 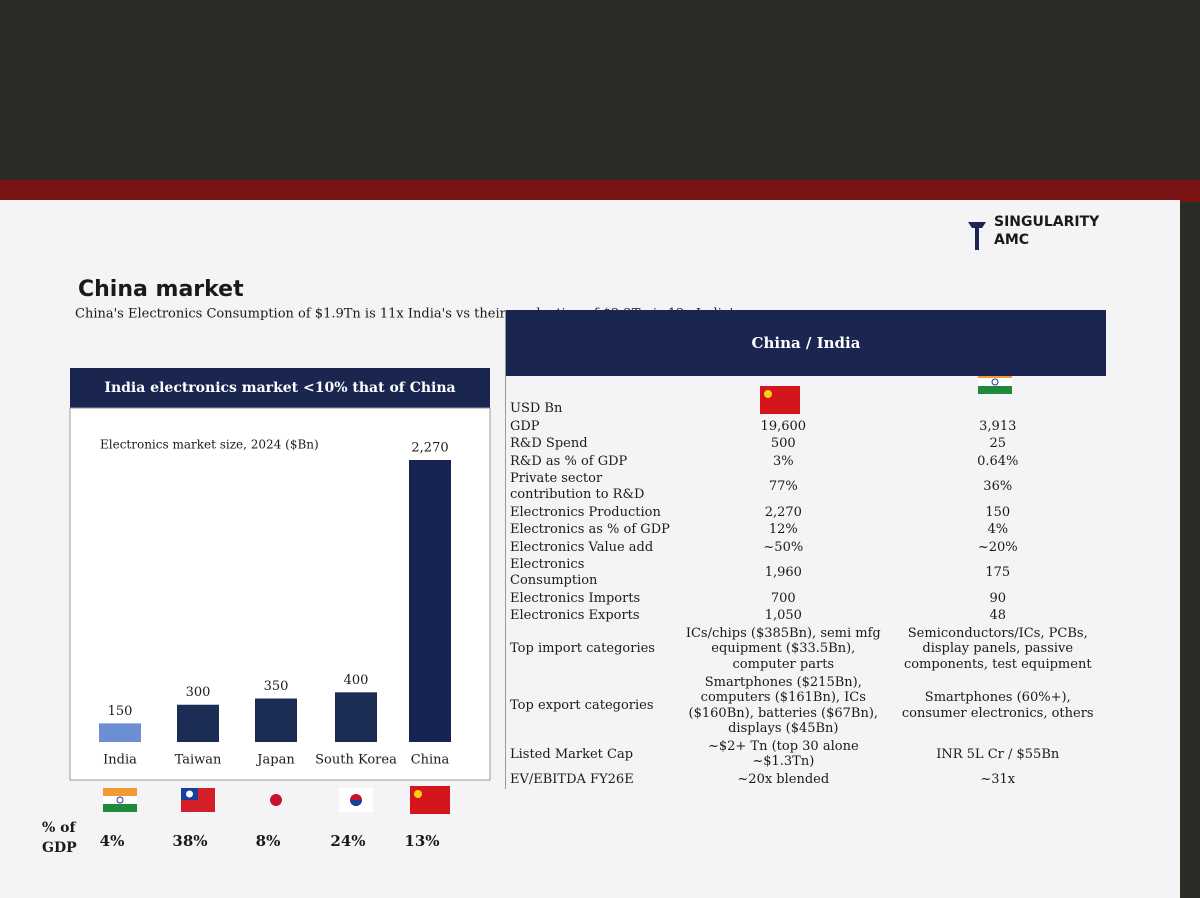 I want to click on gdp-share-label: % of GDP, so click(x=59, y=838).